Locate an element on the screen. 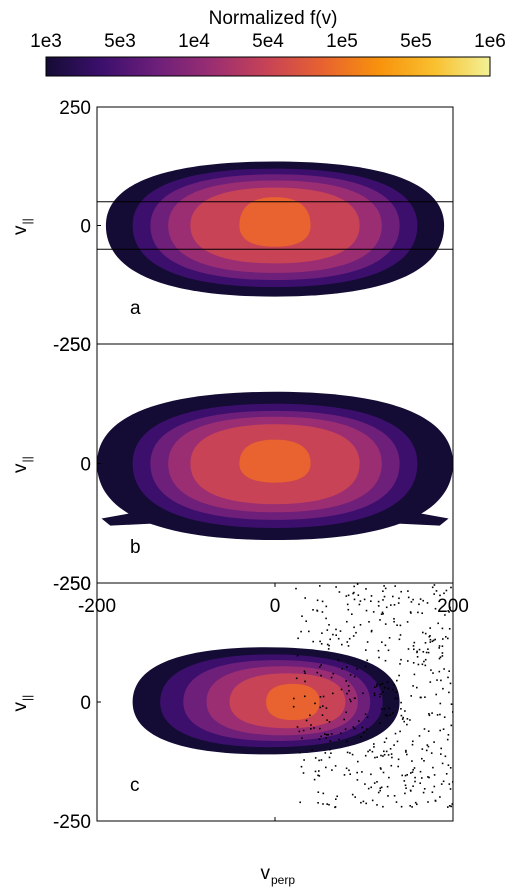 This screenshot has height=888, width=509. contour-level-5e5 is located at coordinates (293, 702).